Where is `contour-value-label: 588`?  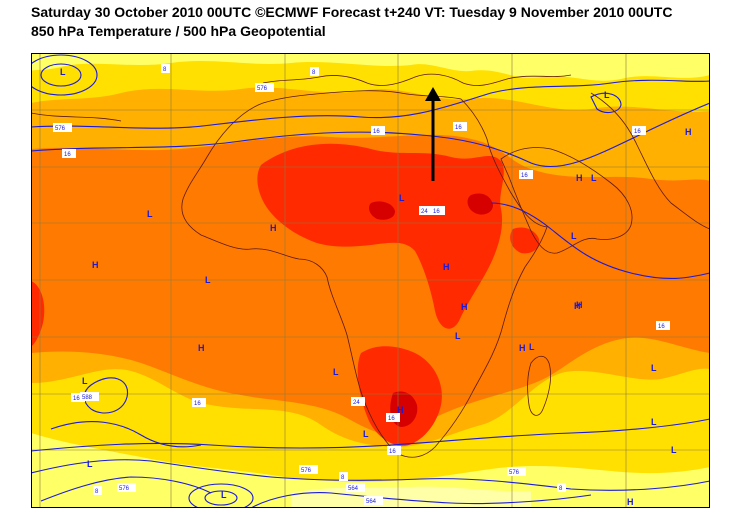
contour-value-label: 588 is located at coordinates (89, 396).